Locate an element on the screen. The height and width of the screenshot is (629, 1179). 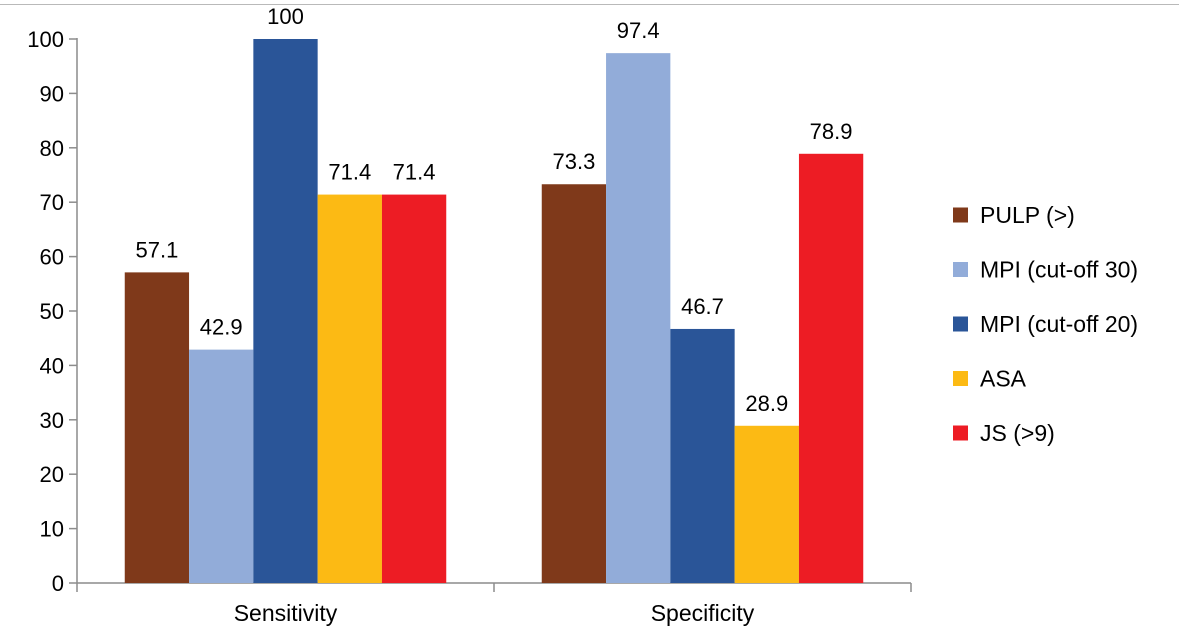
y-tick-label: 10 is located at coordinates (52, 529).